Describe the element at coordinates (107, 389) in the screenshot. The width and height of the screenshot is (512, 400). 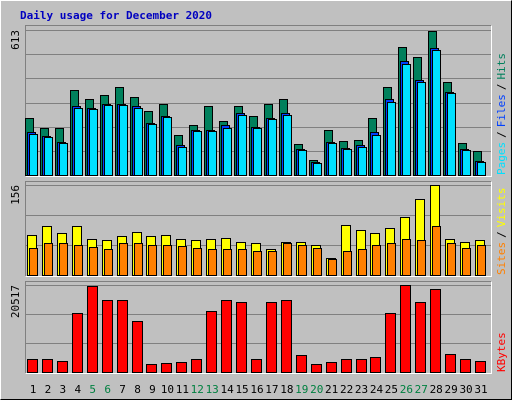
I see `x-tick-label: 6` at that location.